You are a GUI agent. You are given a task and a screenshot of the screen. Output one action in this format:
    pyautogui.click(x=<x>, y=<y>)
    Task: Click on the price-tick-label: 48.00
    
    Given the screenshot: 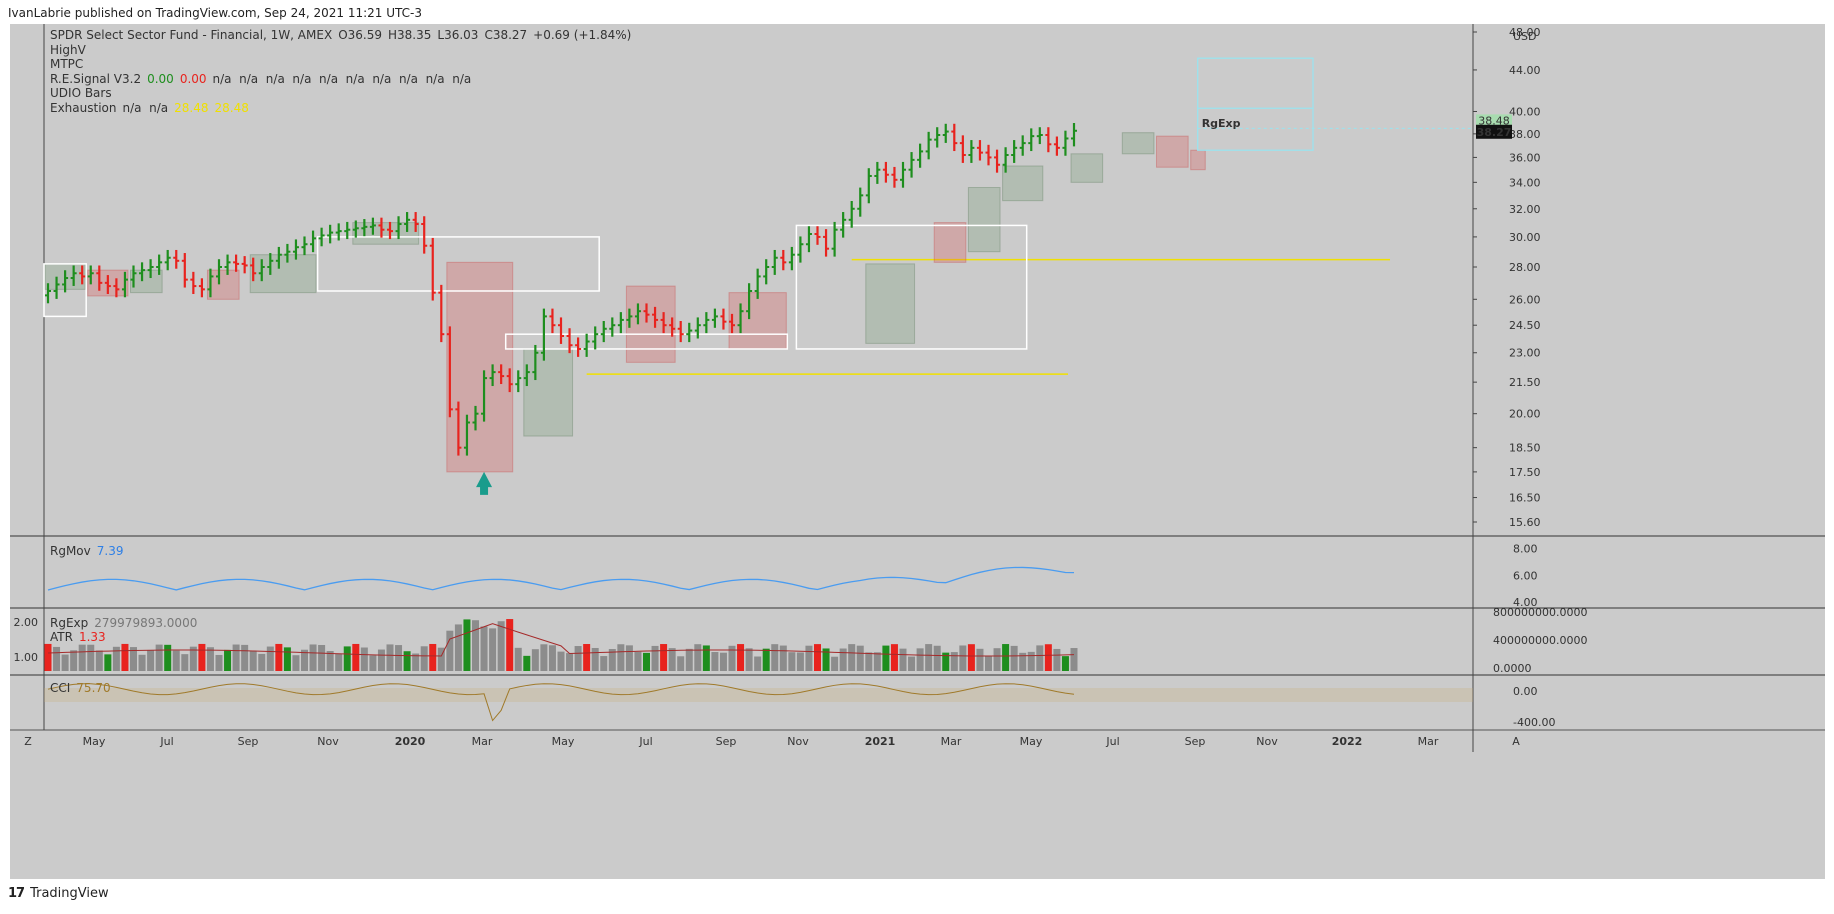 What is the action you would take?
    pyautogui.click(x=1525, y=32)
    